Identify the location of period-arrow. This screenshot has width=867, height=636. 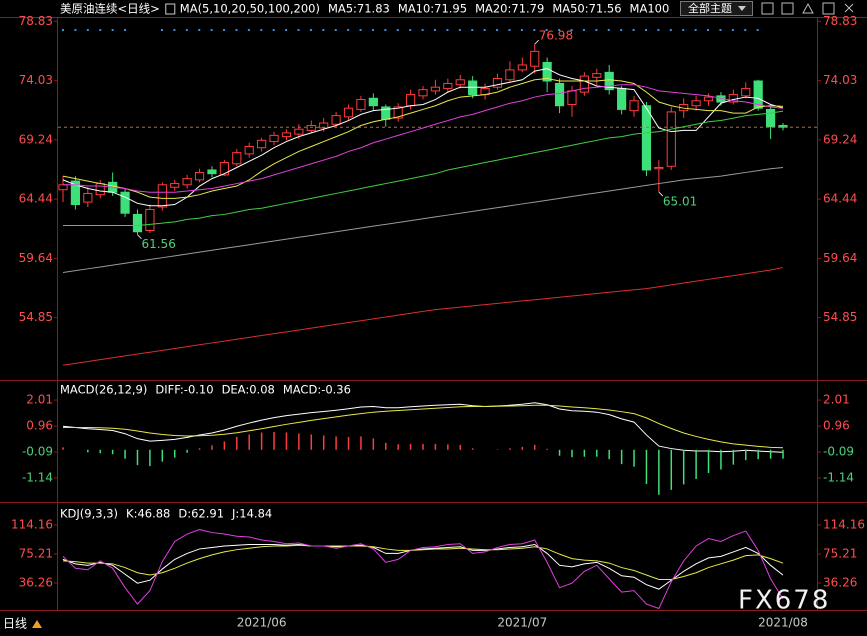
(37, 624).